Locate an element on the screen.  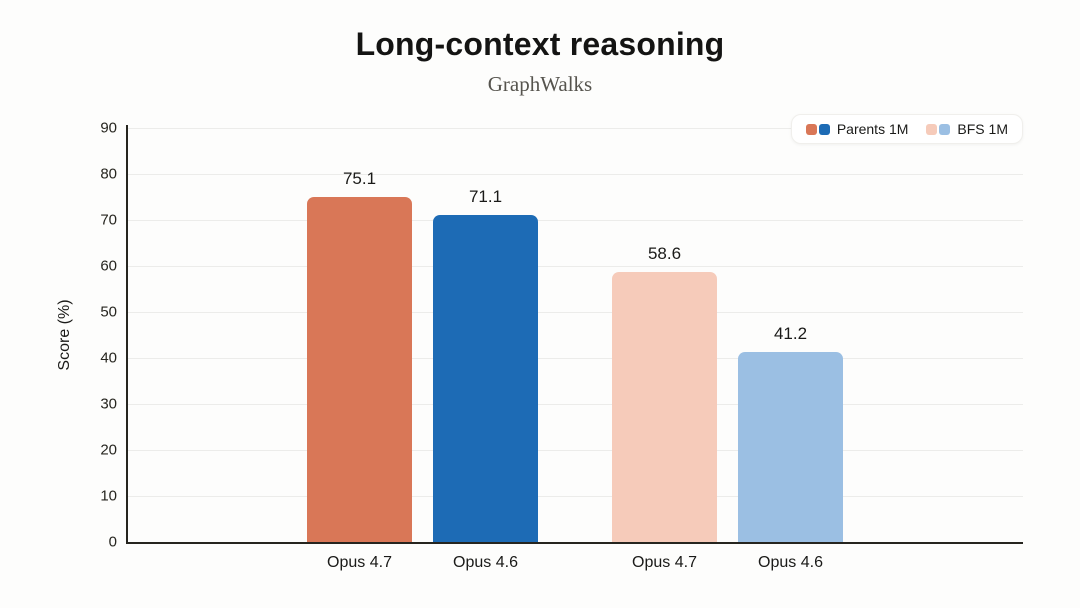
y-tick-label: 30 is located at coordinates (108, 404).